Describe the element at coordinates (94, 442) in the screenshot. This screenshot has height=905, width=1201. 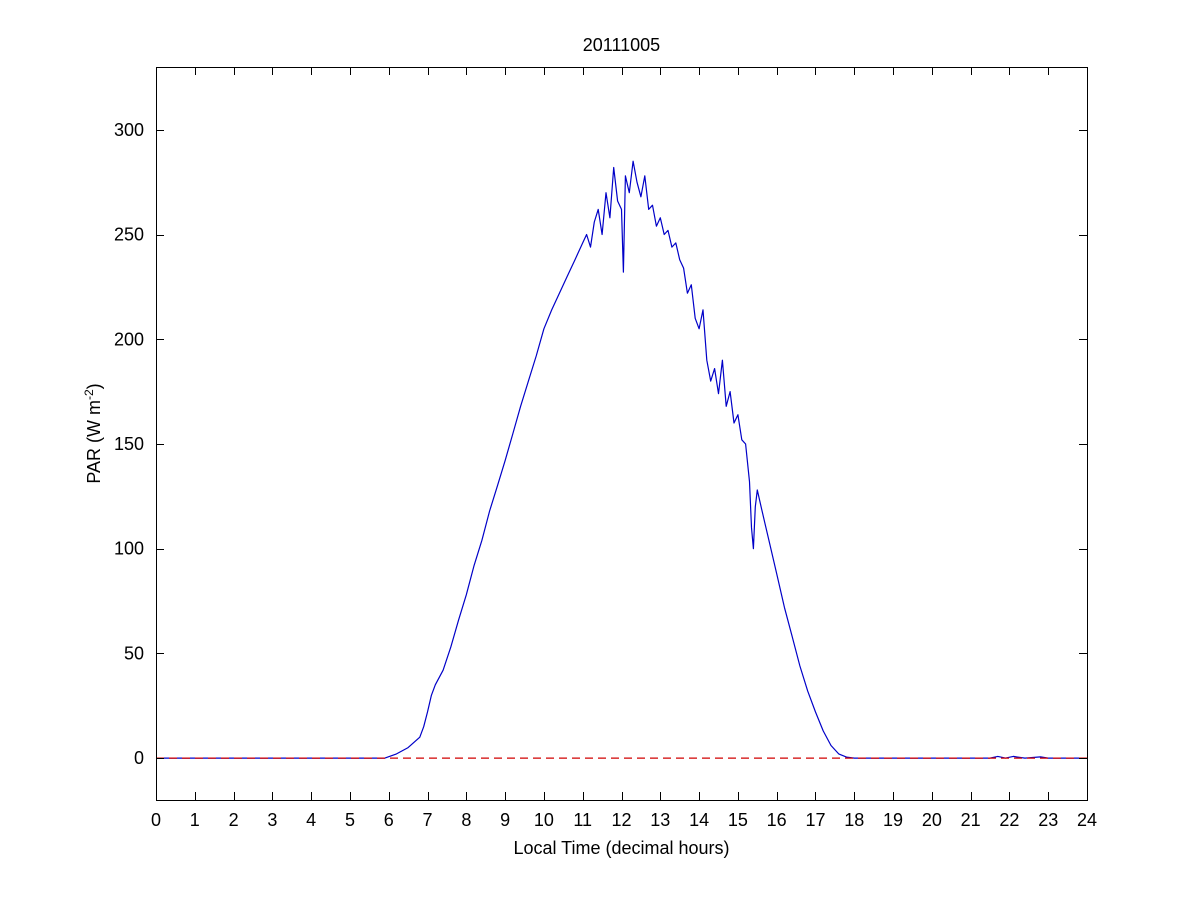
I see `y-axis-label-text: PAR (W m` at that location.